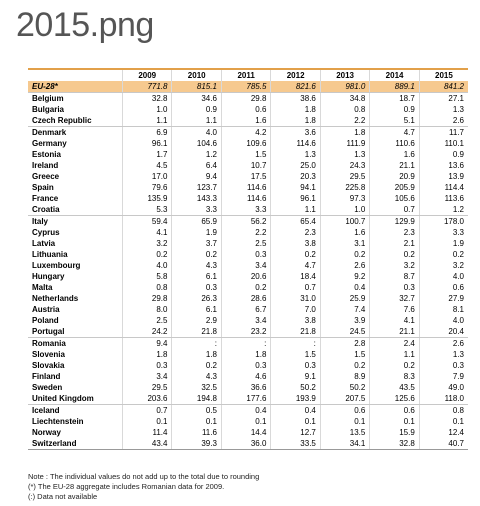 The height and width of the screenshot is (506, 480). I want to click on table-cell: 2.2, so click(245, 232).